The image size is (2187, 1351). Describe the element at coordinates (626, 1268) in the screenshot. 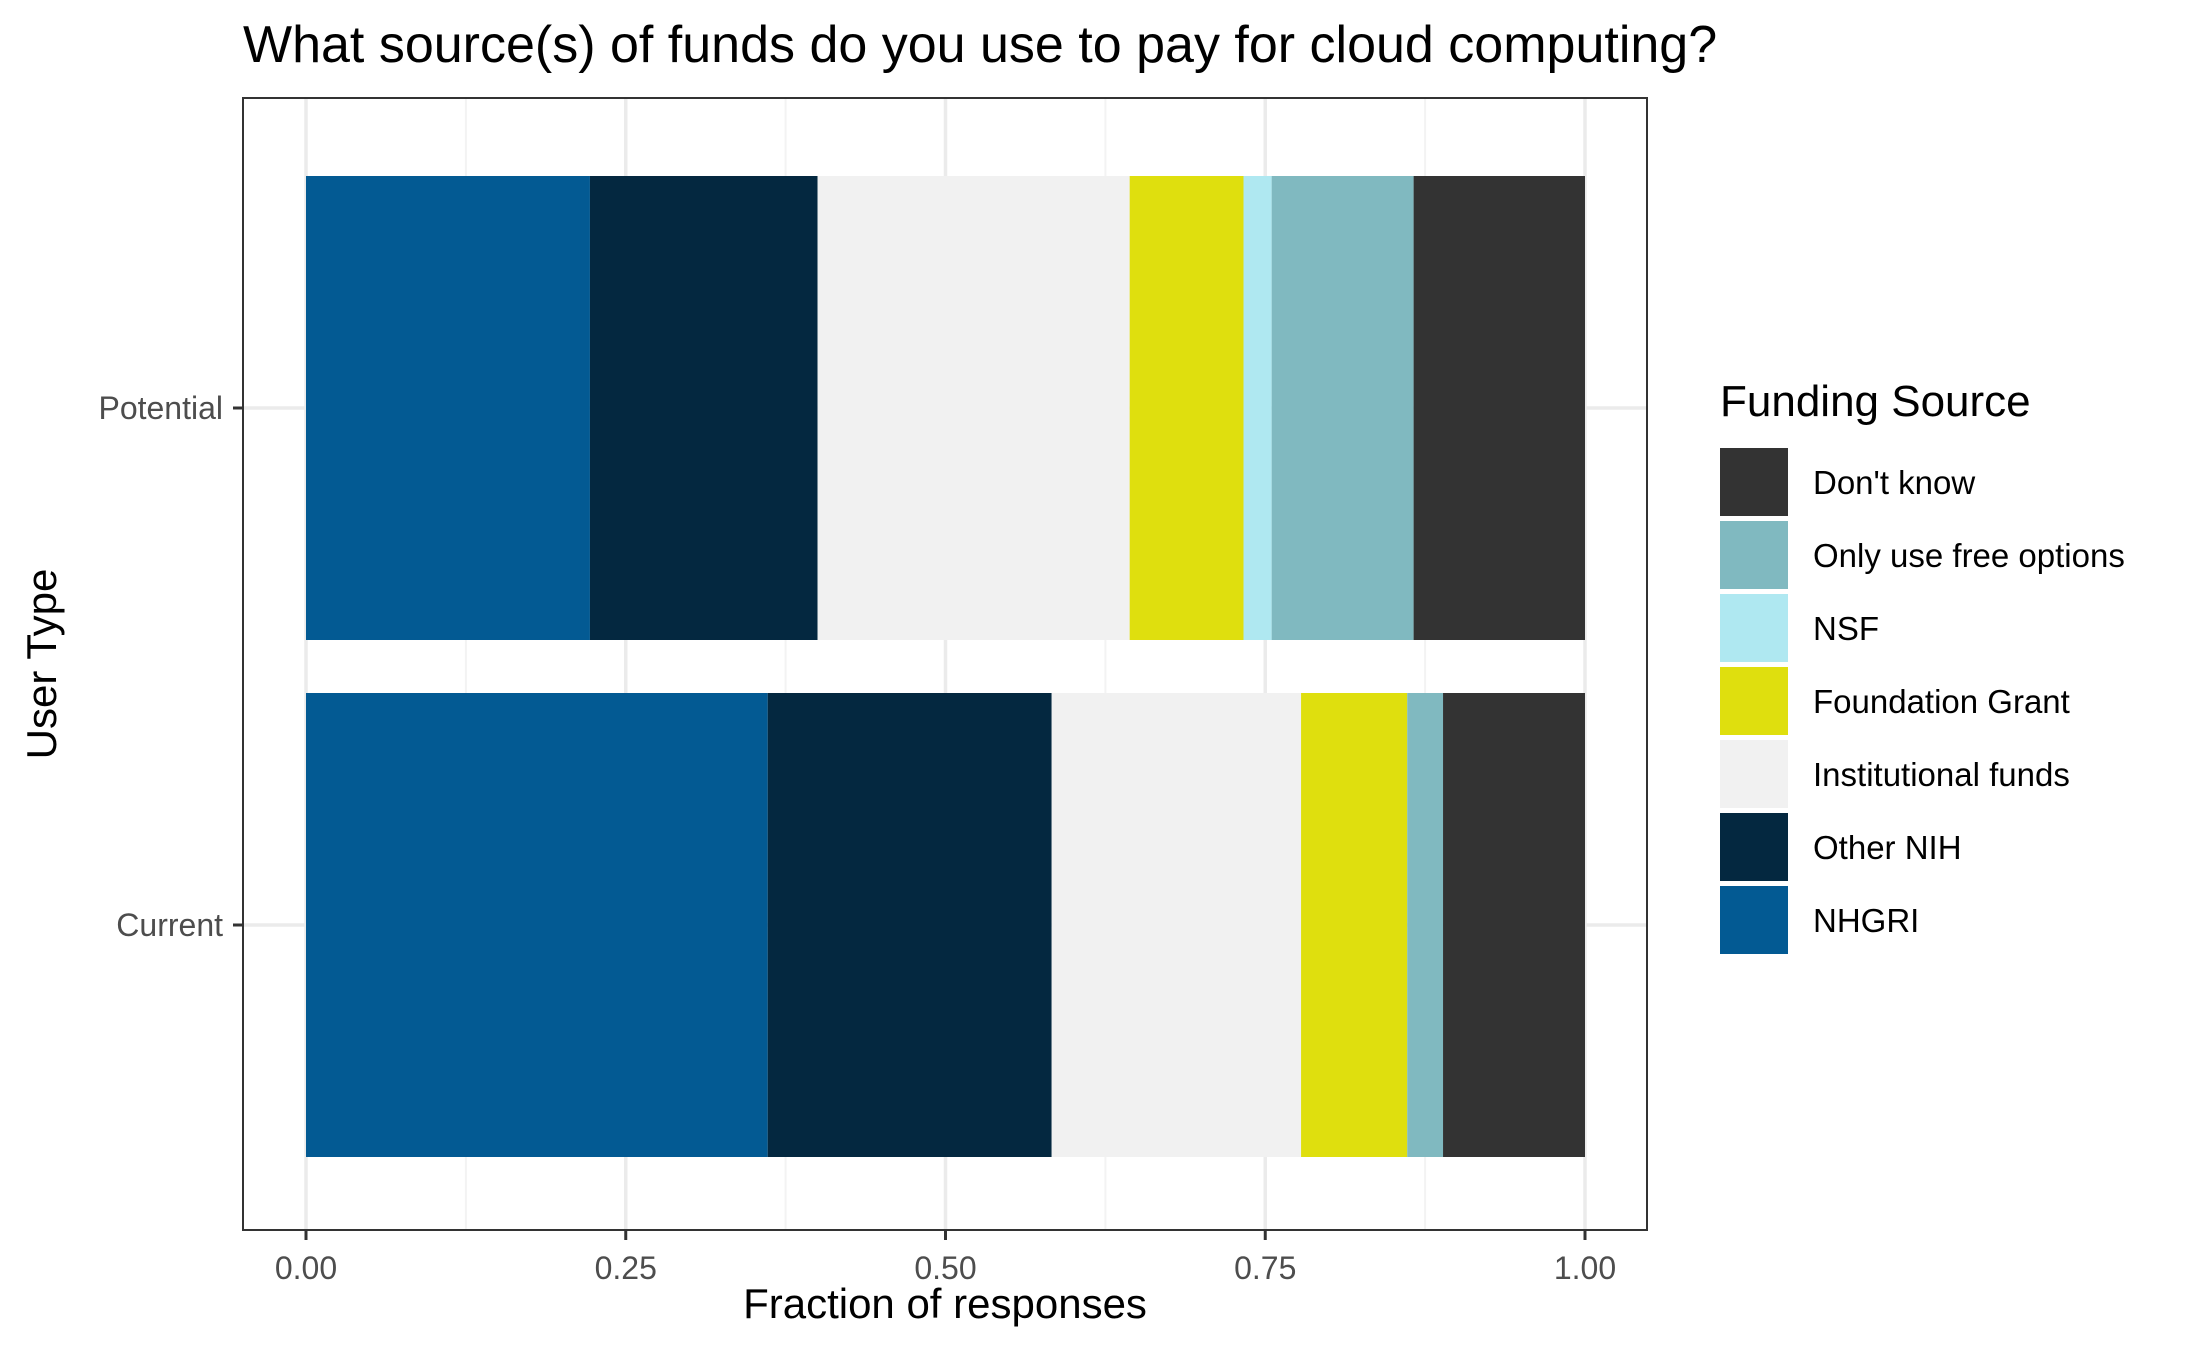

I see `x-tick-label: 0.25` at that location.